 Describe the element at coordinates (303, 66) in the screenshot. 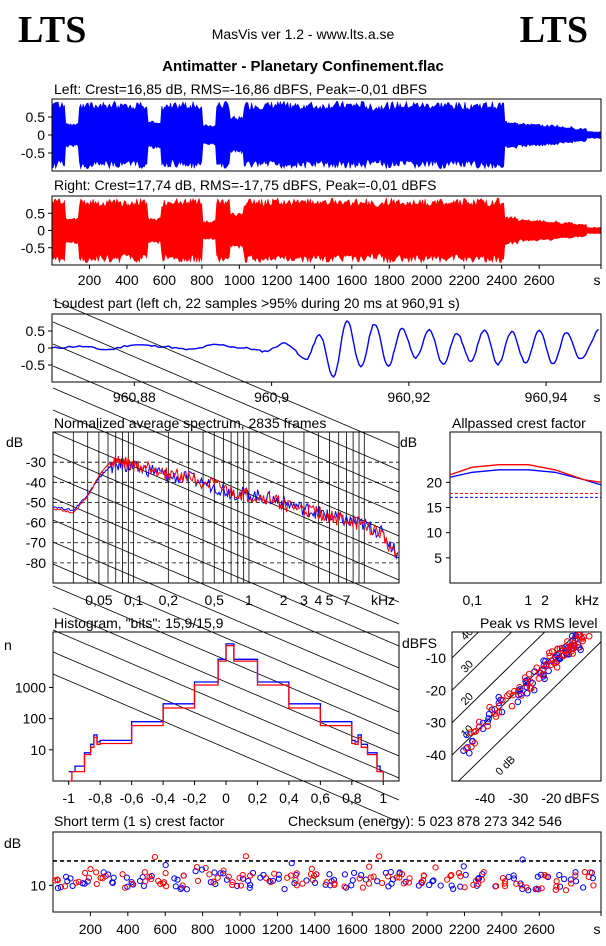

I see `file-title: Antimatter - Planetary Confinement.flac` at that location.